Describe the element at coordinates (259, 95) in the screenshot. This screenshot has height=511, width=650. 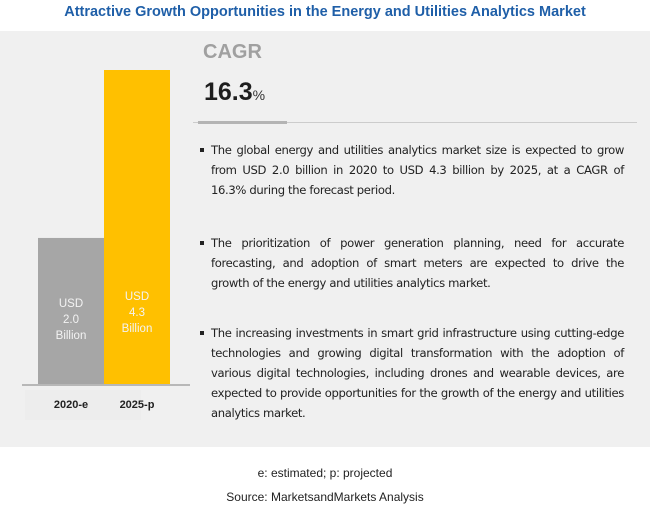
I see `cagr-unit: %` at that location.